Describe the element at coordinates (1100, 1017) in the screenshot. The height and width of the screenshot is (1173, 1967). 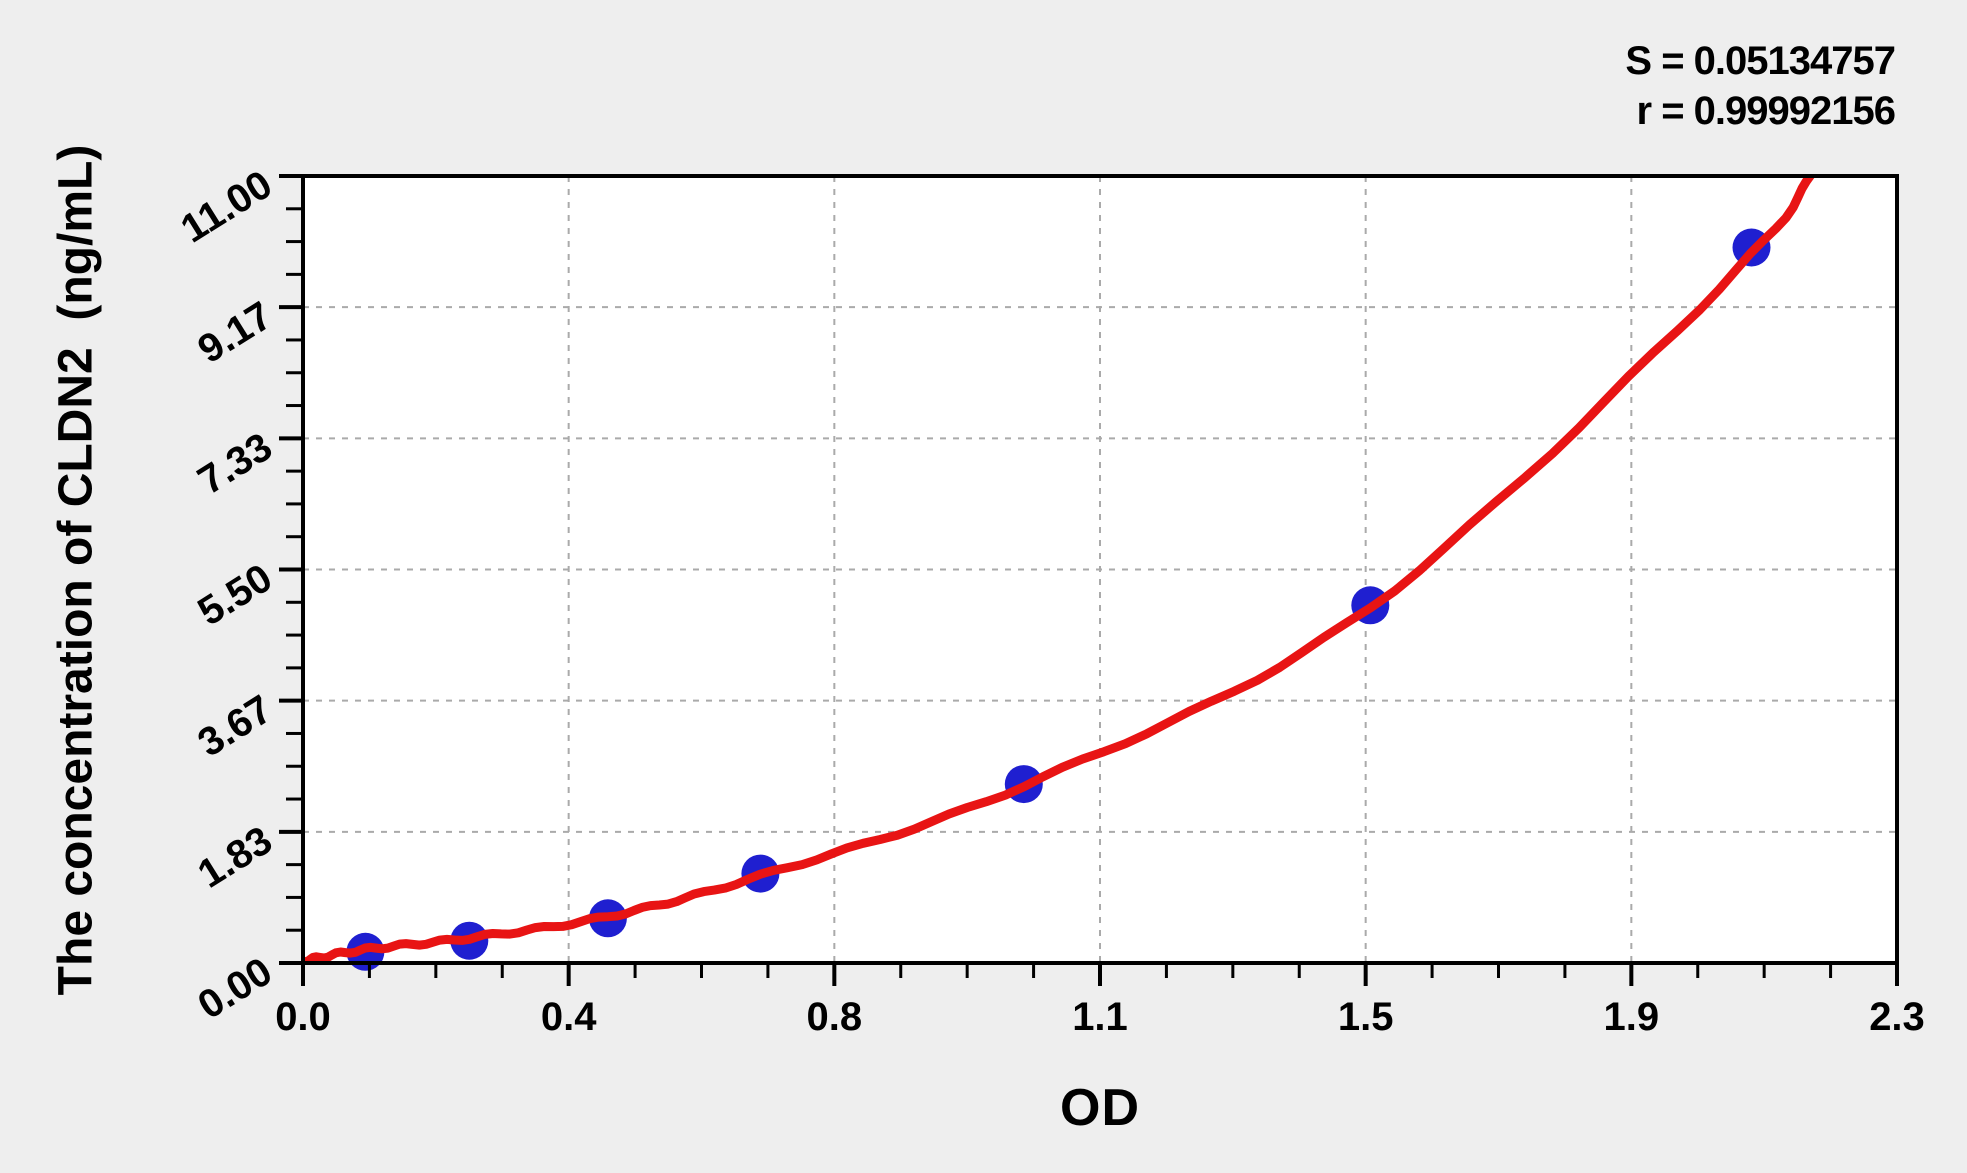
I see `x-tick-label: 1.1` at that location.